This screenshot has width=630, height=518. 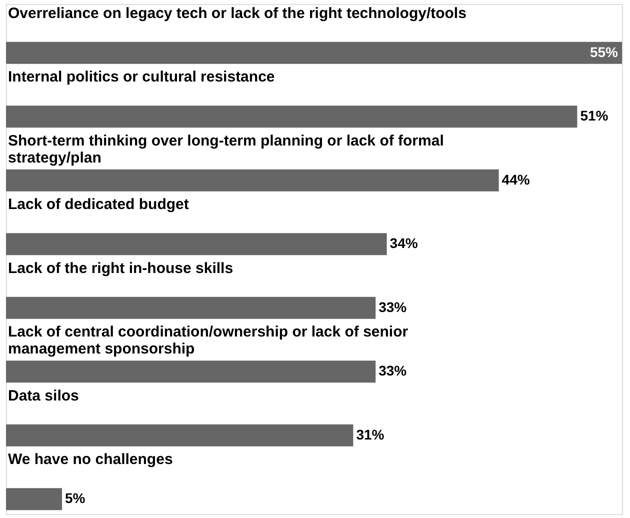 I want to click on y-tick-label: Data silos, so click(x=43, y=395).